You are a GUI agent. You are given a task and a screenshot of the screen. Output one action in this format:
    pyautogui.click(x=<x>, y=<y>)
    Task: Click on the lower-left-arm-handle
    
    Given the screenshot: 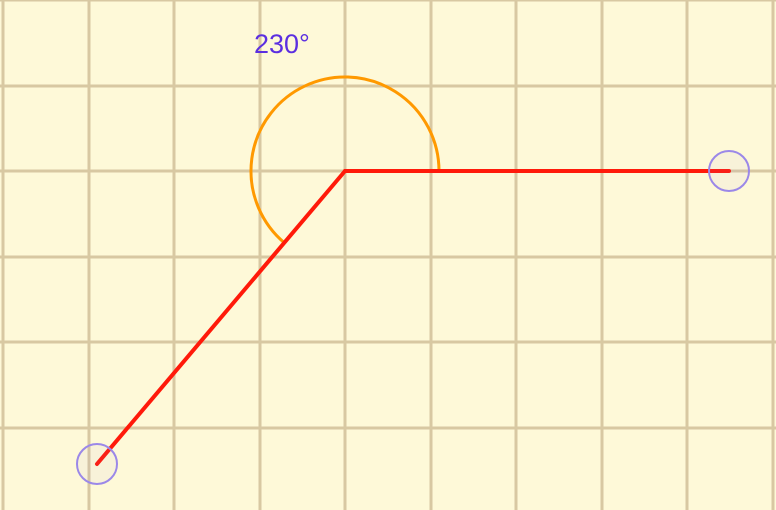 What is the action you would take?
    pyautogui.click(x=97, y=464)
    